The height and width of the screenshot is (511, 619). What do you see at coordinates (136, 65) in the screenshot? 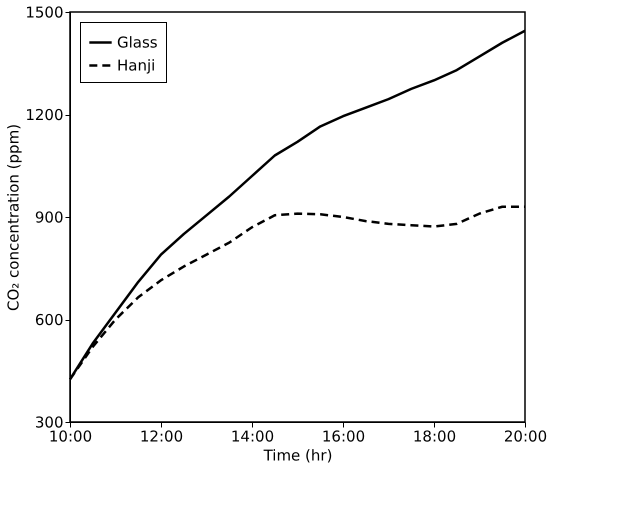
I see `legend-label: Hanji` at bounding box center [136, 65].